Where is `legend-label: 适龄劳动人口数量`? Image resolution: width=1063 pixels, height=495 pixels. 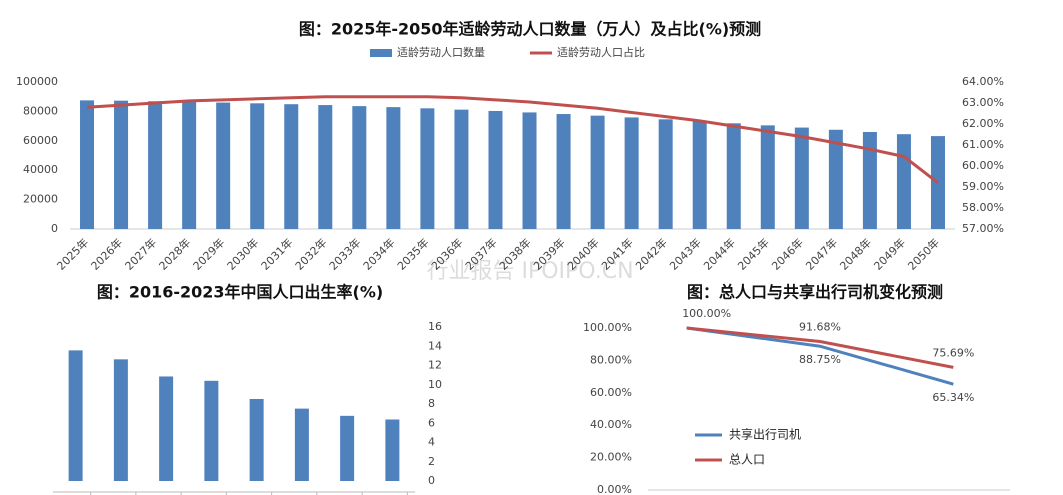
legend-label: 适龄劳动人口数量 is located at coordinates (441, 52).